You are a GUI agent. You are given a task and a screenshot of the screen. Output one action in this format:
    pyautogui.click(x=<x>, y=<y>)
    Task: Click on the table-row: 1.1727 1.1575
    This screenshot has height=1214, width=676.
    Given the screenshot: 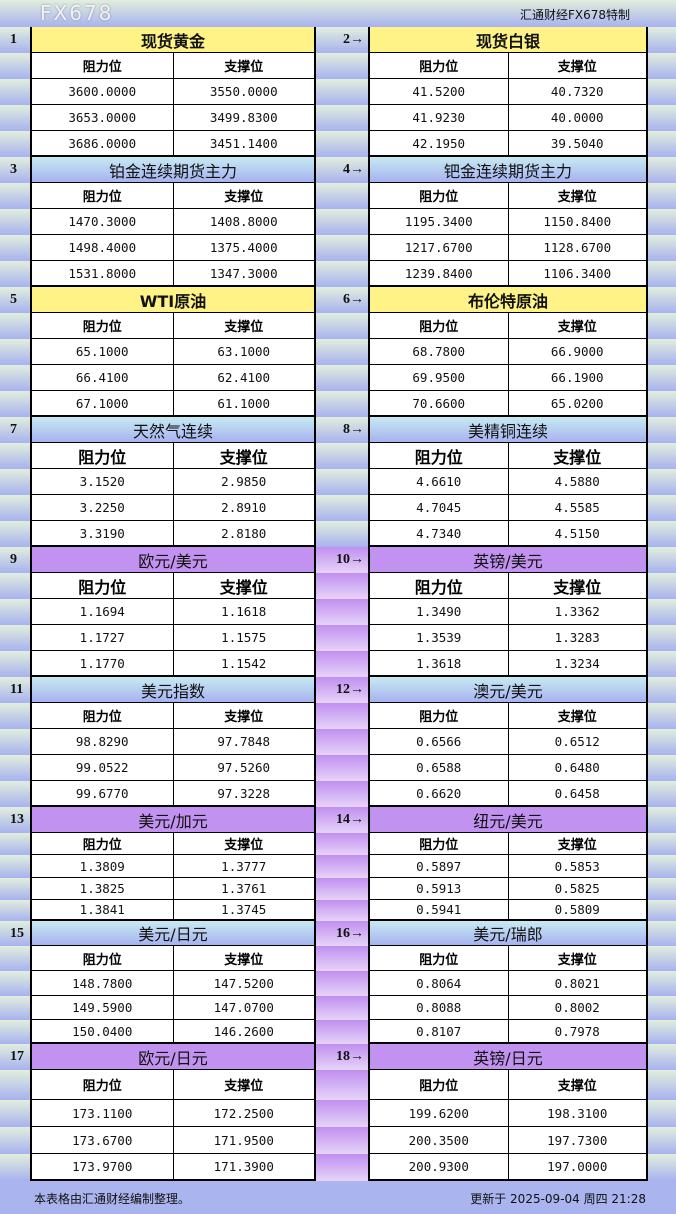 What is the action you would take?
    pyautogui.click(x=173, y=638)
    